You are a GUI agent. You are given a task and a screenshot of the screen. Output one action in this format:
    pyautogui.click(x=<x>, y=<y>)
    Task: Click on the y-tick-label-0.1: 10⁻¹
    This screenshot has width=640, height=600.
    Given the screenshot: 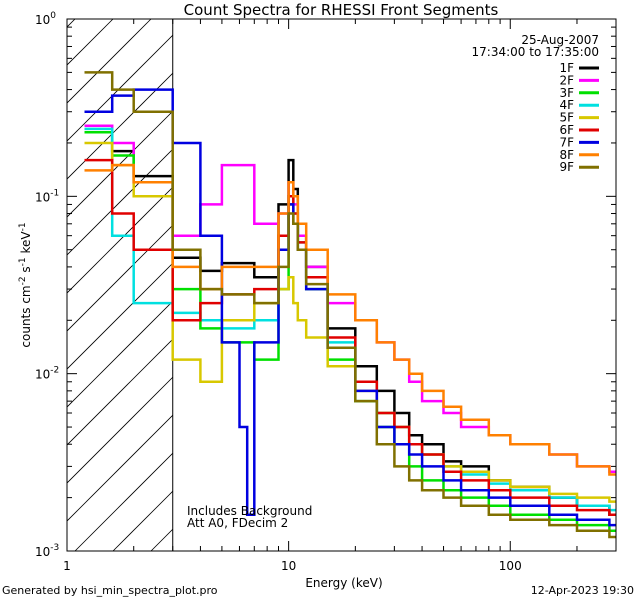 What is the action you would take?
    pyautogui.click(x=47, y=196)
    